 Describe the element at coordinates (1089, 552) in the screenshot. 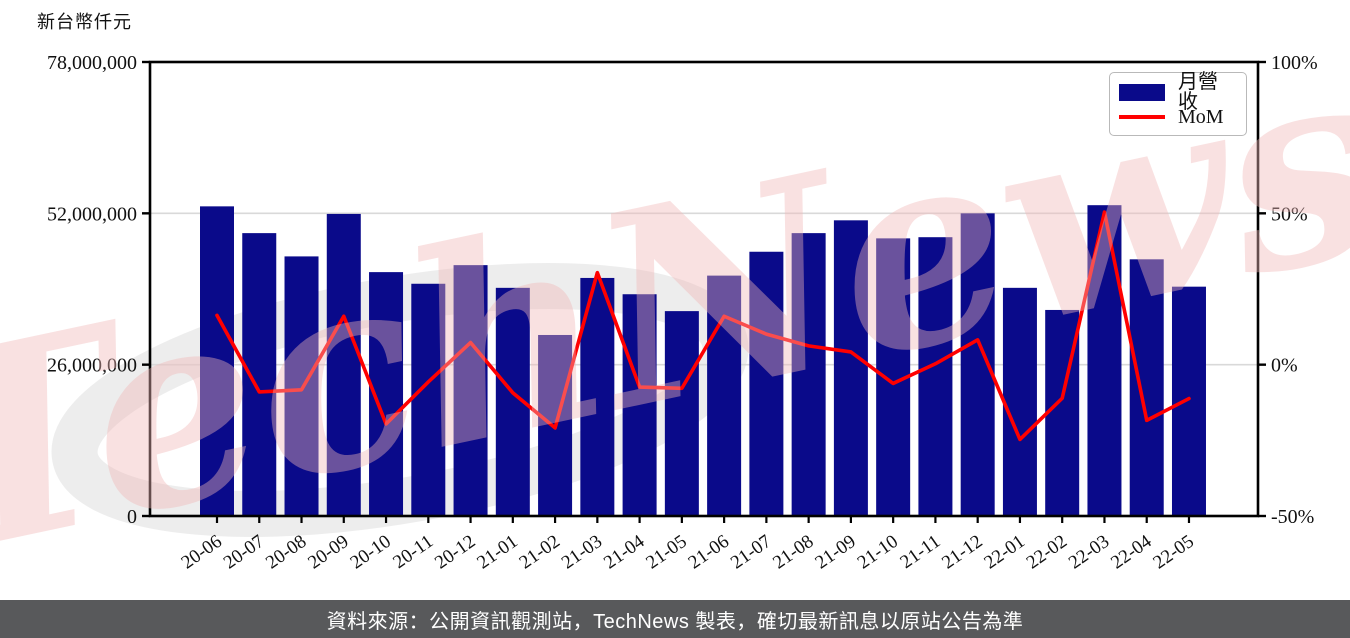

I see `x-tick-label: 22-03` at that location.